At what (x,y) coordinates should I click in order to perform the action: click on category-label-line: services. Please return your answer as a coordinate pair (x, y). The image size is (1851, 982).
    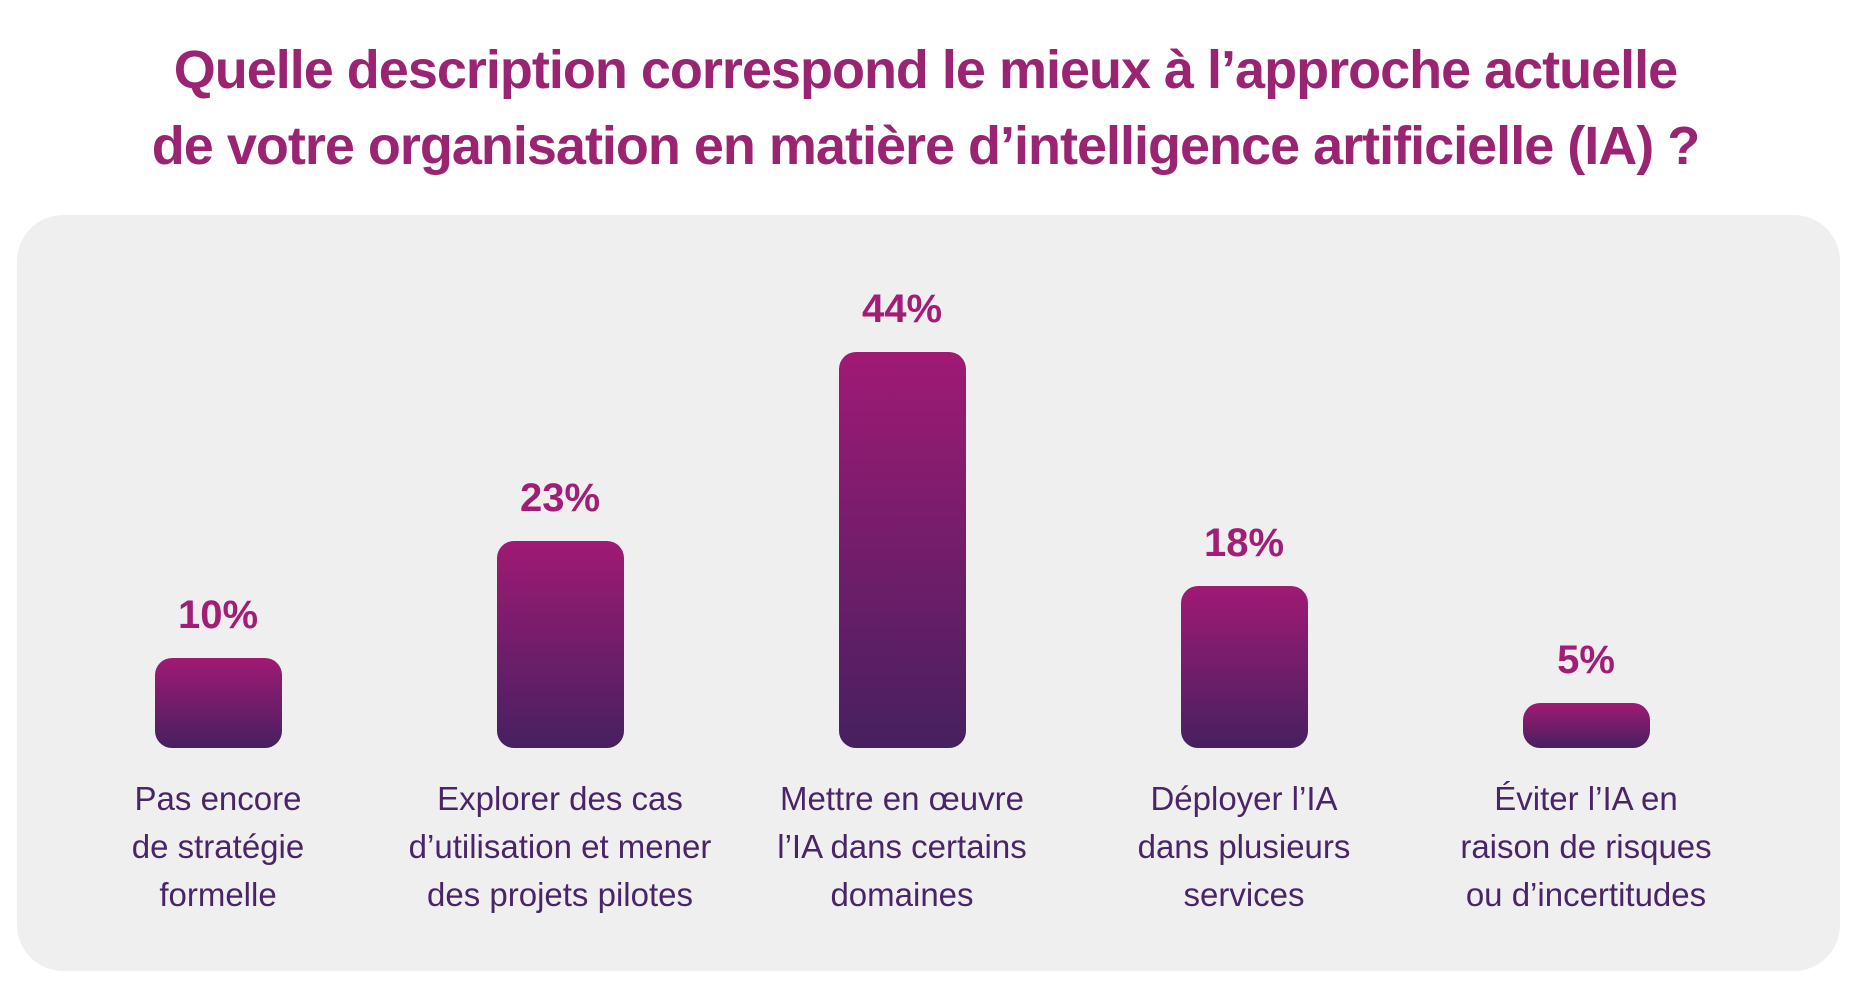
    Looking at the image, I should click on (1244, 894).